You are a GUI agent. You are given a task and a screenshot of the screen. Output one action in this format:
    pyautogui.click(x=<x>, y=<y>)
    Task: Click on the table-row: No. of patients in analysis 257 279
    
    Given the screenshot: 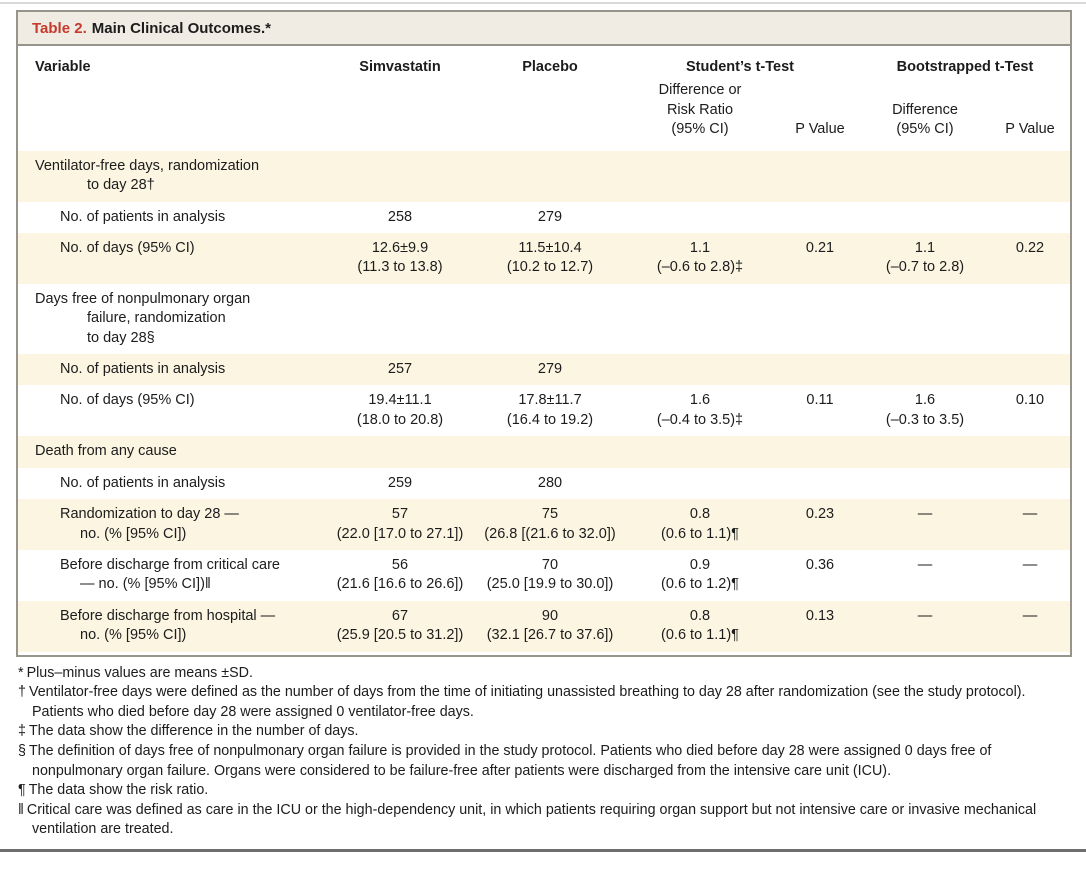 What is the action you would take?
    pyautogui.click(x=544, y=370)
    